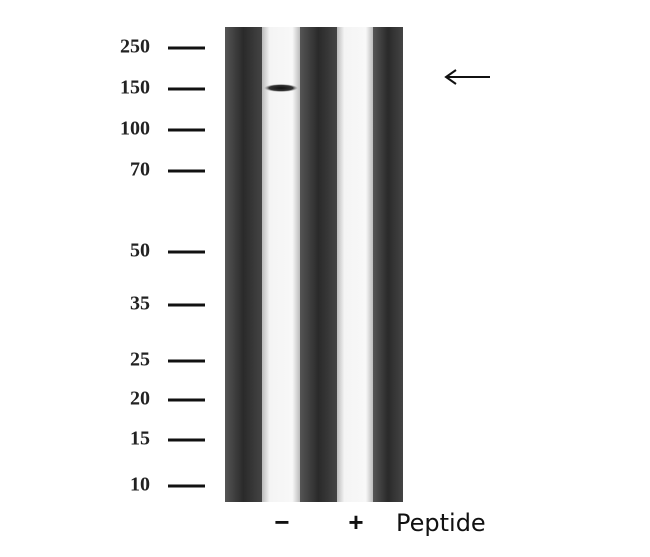 Image resolution: width=650 pixels, height=557 pixels. I want to click on lane-label: −, so click(281, 522).